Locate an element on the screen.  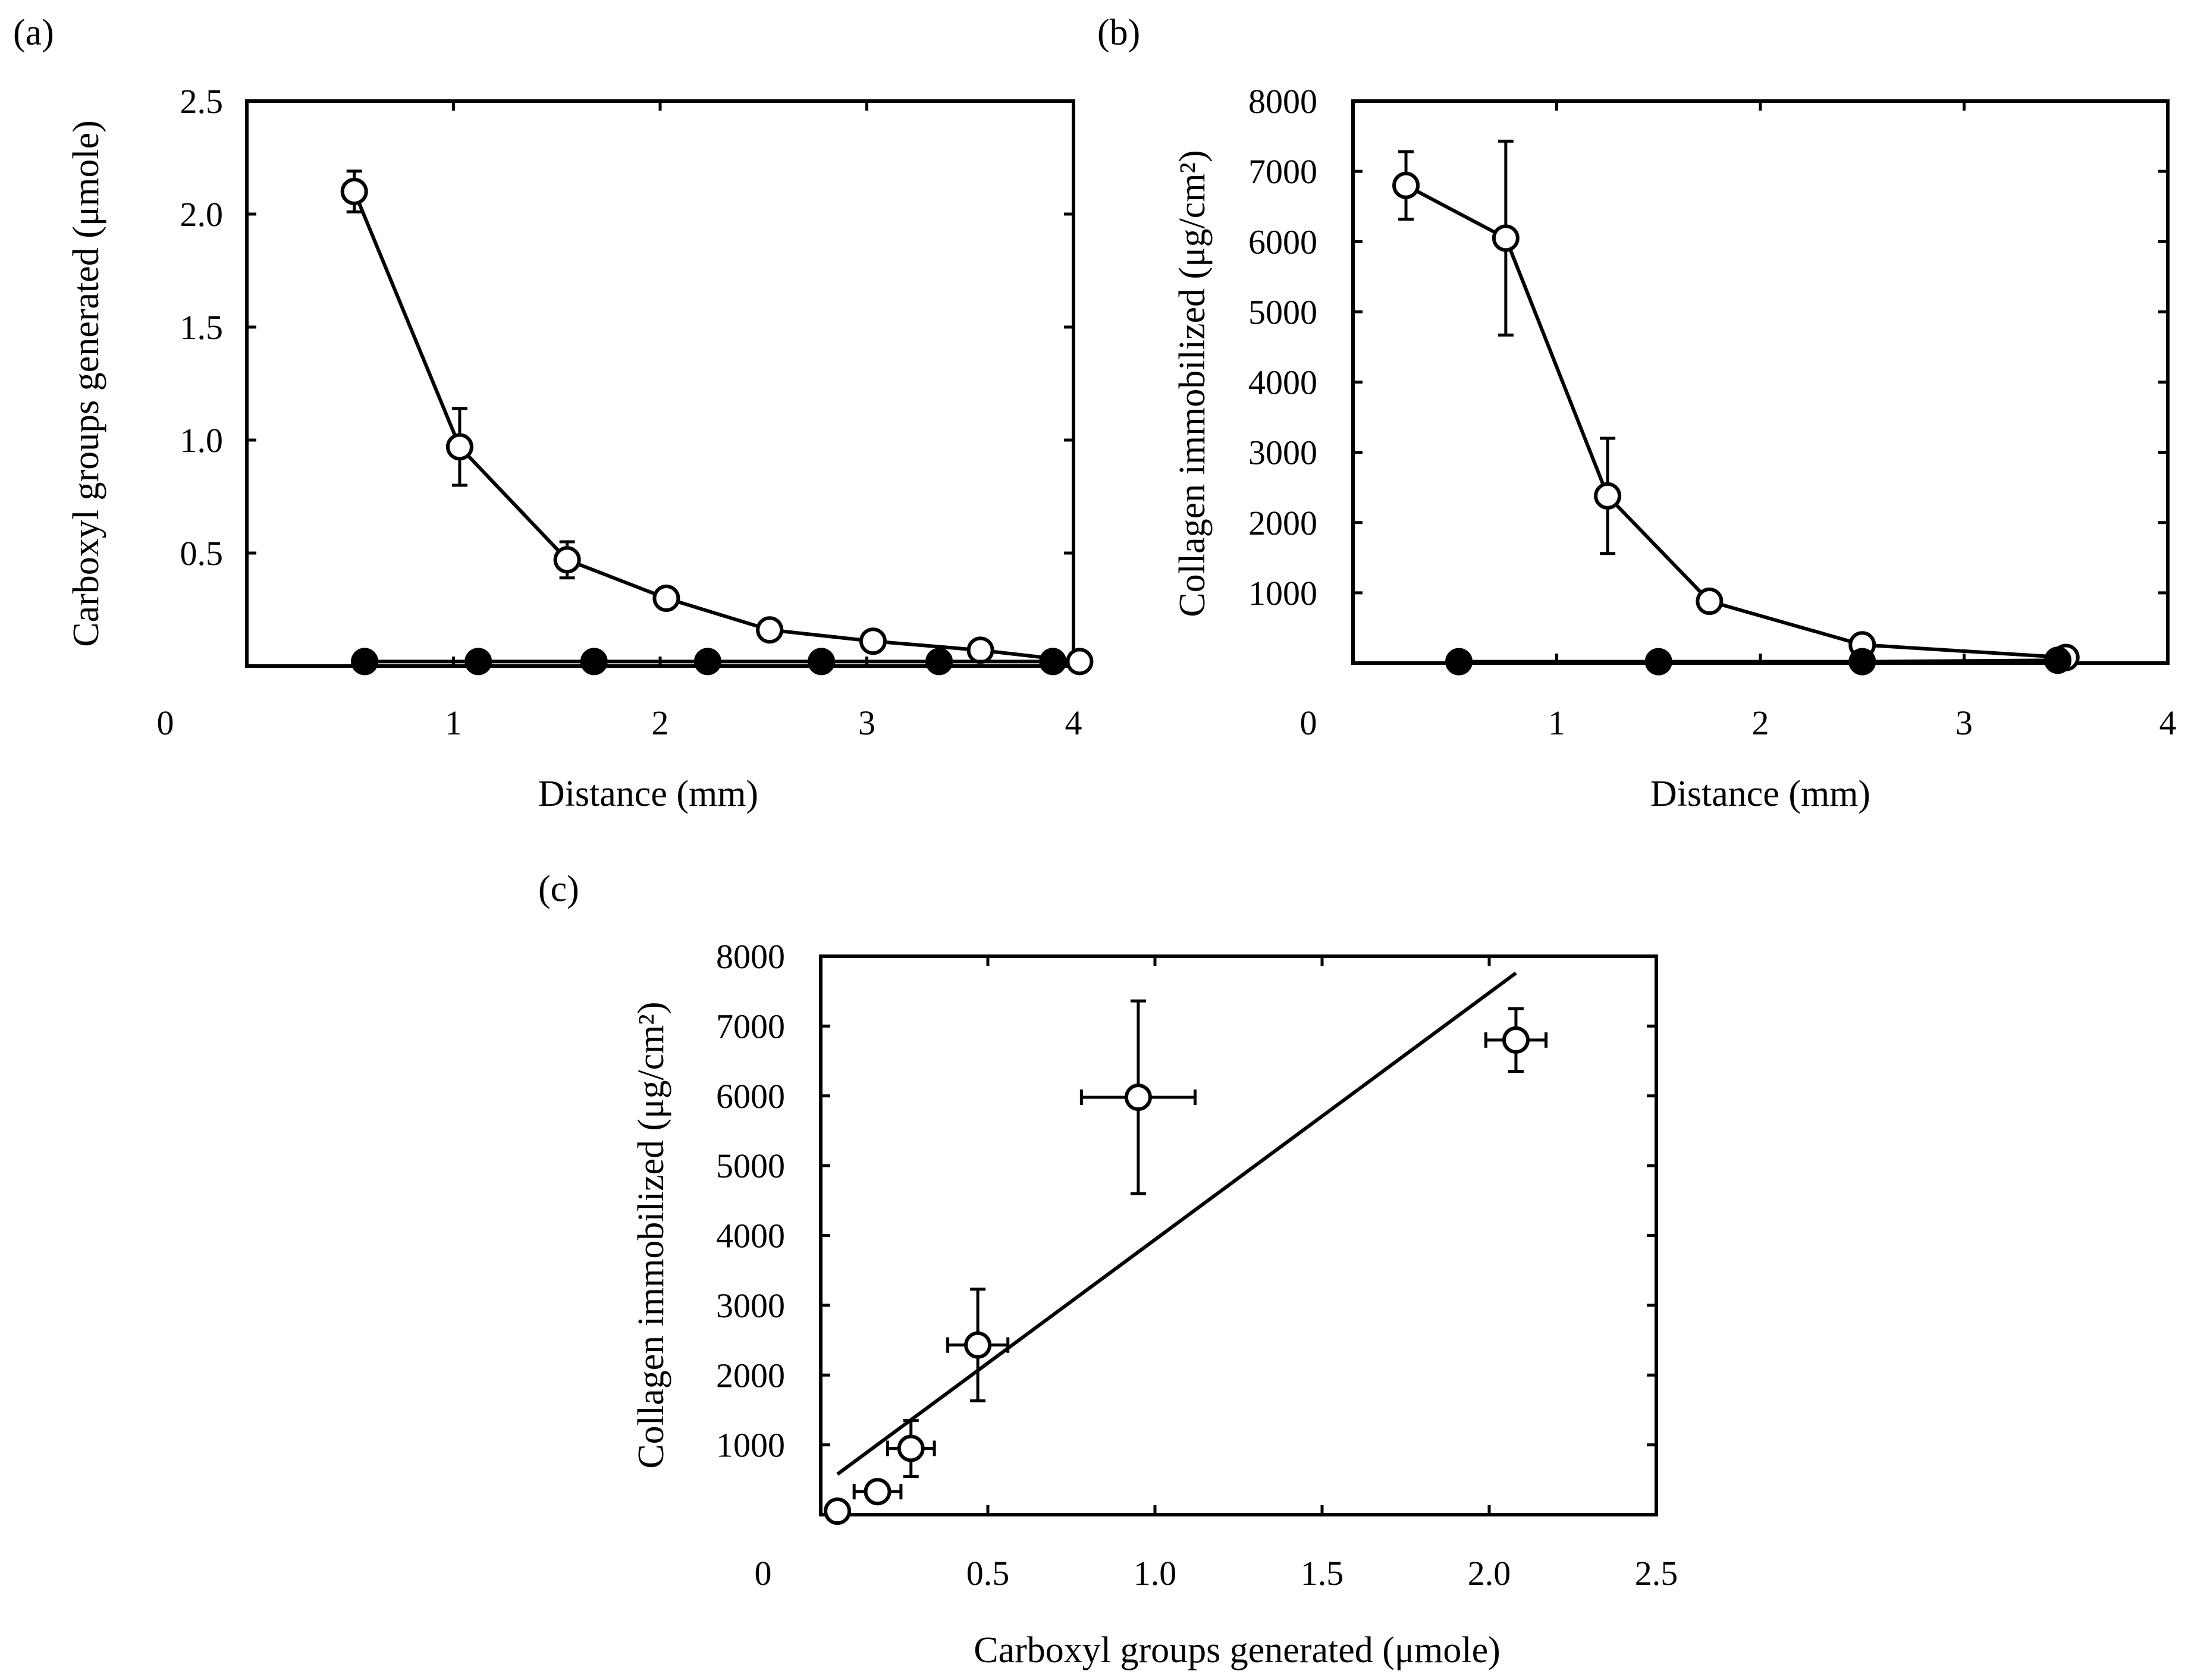
x-tick-label: 2.0 is located at coordinates (1489, 1573).